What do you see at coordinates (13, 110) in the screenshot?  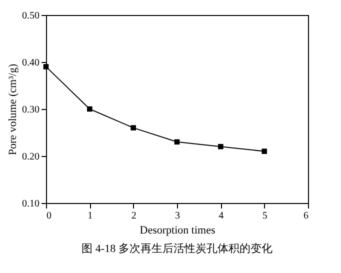 I see `y-axis-title: Pore volume (cm³/g)` at bounding box center [13, 110].